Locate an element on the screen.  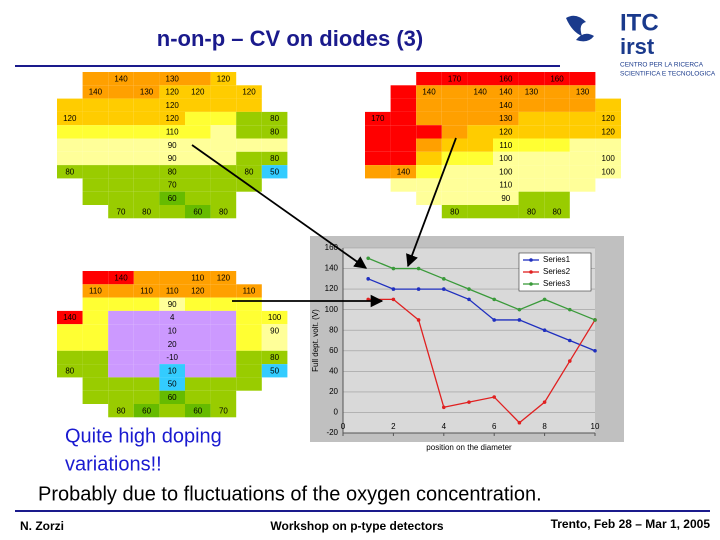
cell-value: 60 is located at coordinates (197, 211).